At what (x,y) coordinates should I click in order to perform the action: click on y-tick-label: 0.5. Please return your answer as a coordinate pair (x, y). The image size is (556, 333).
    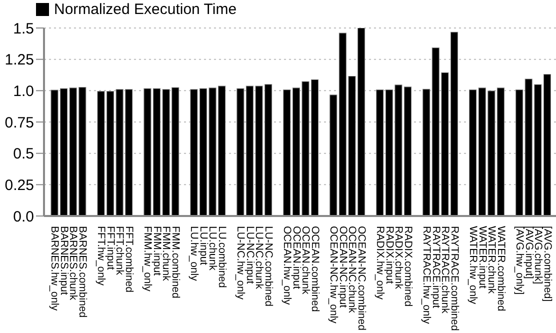
    Looking at the image, I should click on (23, 154).